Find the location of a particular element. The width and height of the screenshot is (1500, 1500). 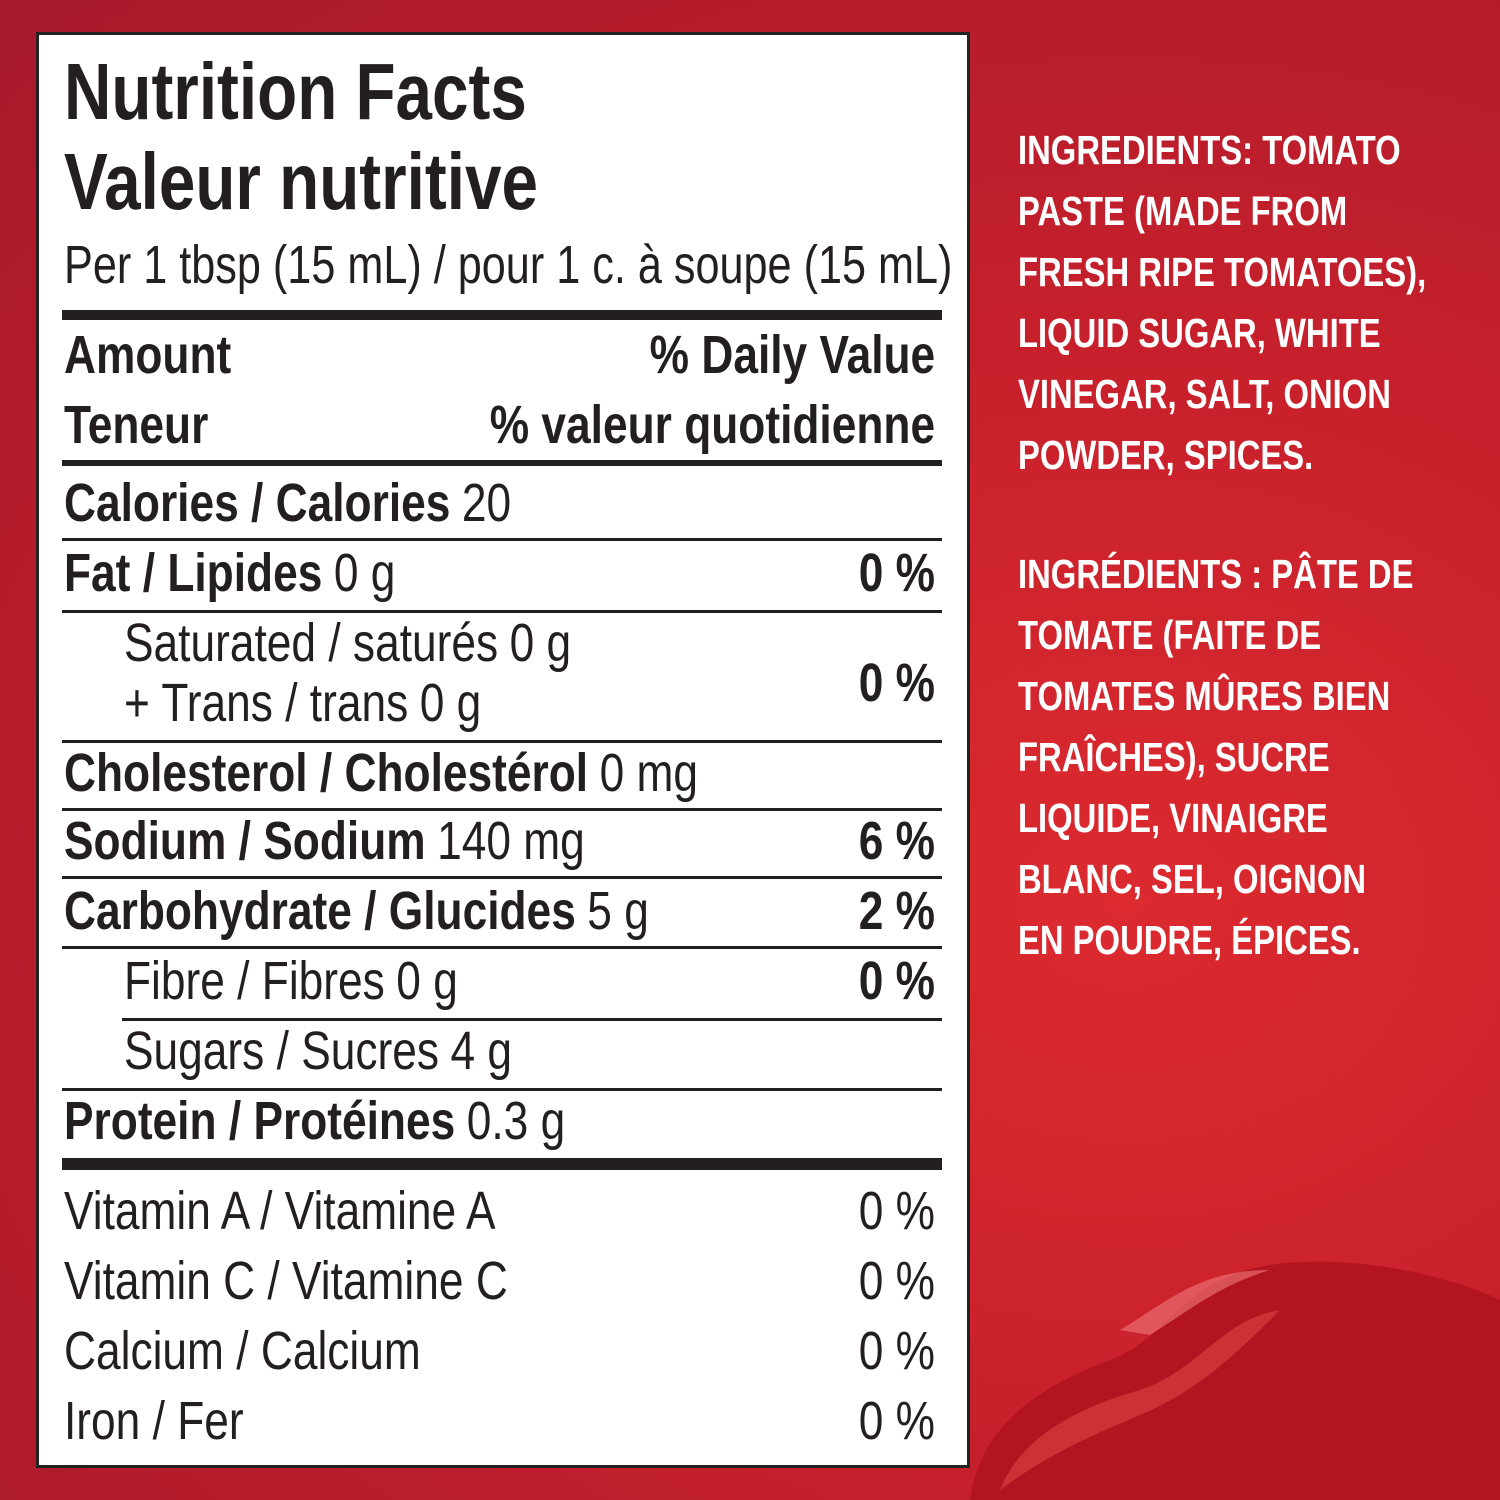

ingredient-line: TOMATE (FAITE DE is located at coordinates (1170, 635).